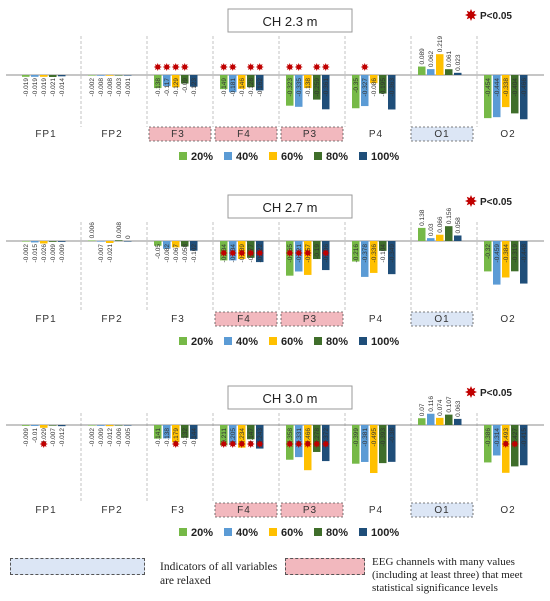  What do you see at coordinates (35, 87) in the screenshot?
I see `data-label: -0.019` at bounding box center [35, 87].